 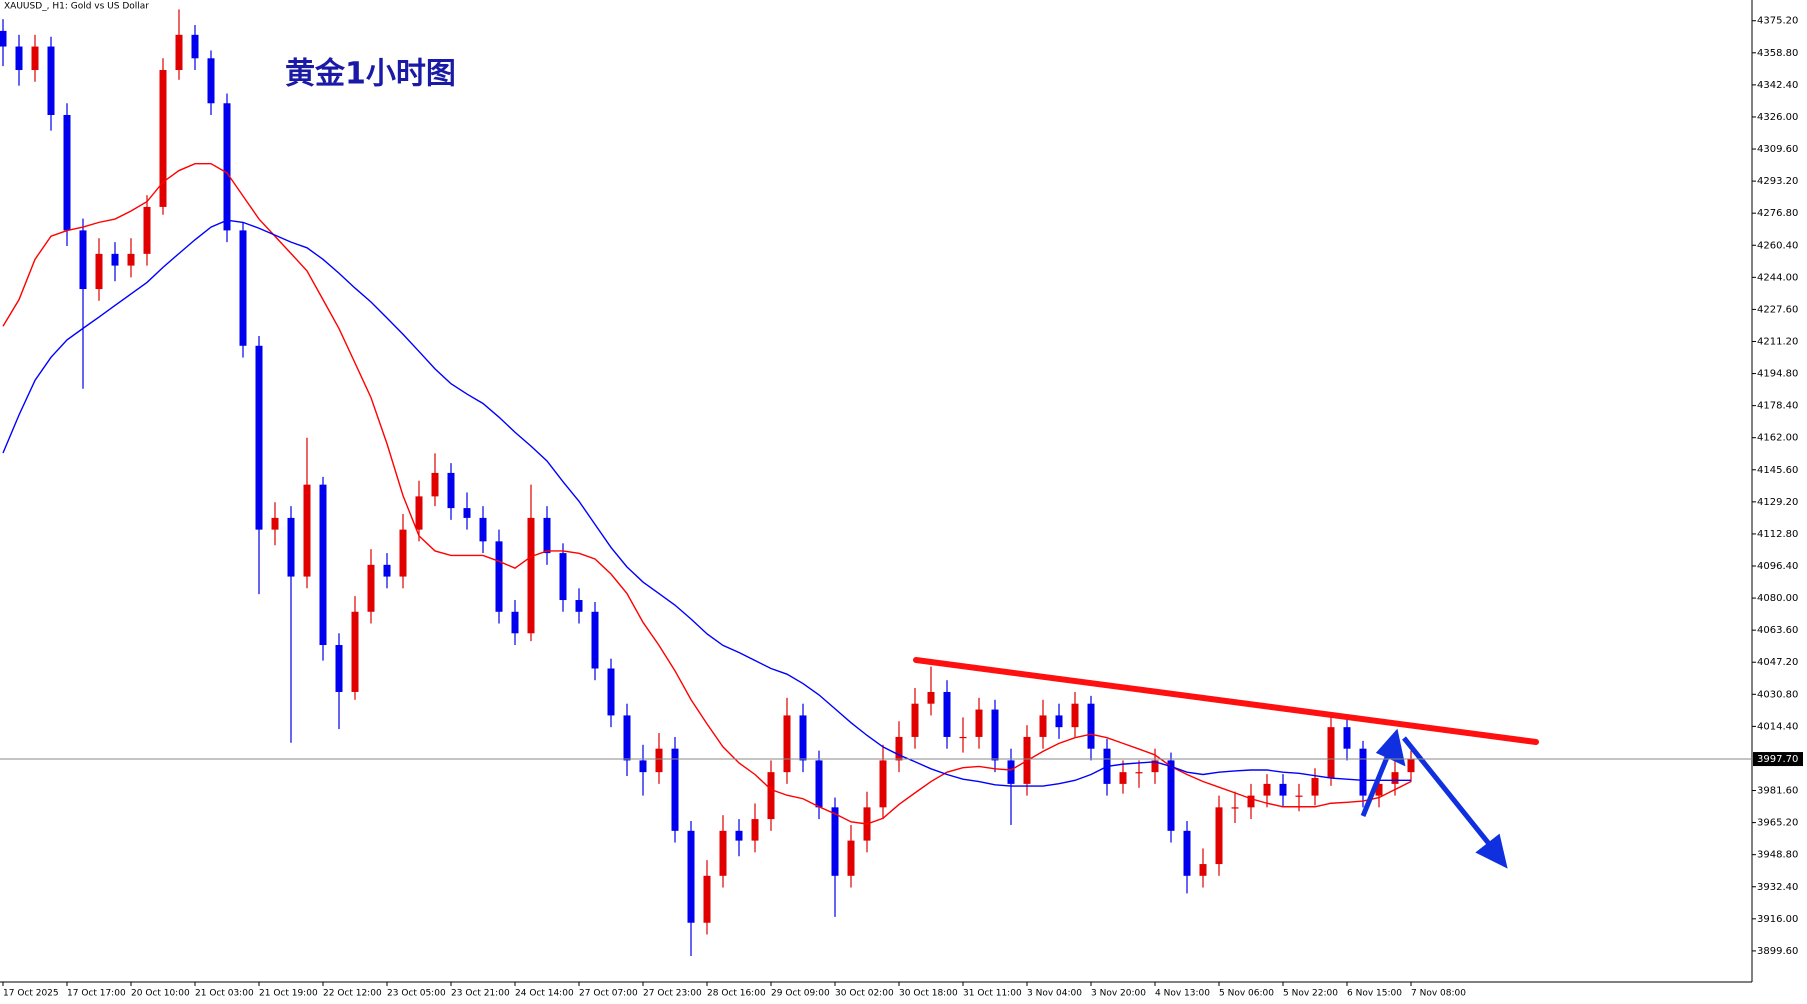 I want to click on y-tick-label: 4112.80, so click(x=1777, y=534).